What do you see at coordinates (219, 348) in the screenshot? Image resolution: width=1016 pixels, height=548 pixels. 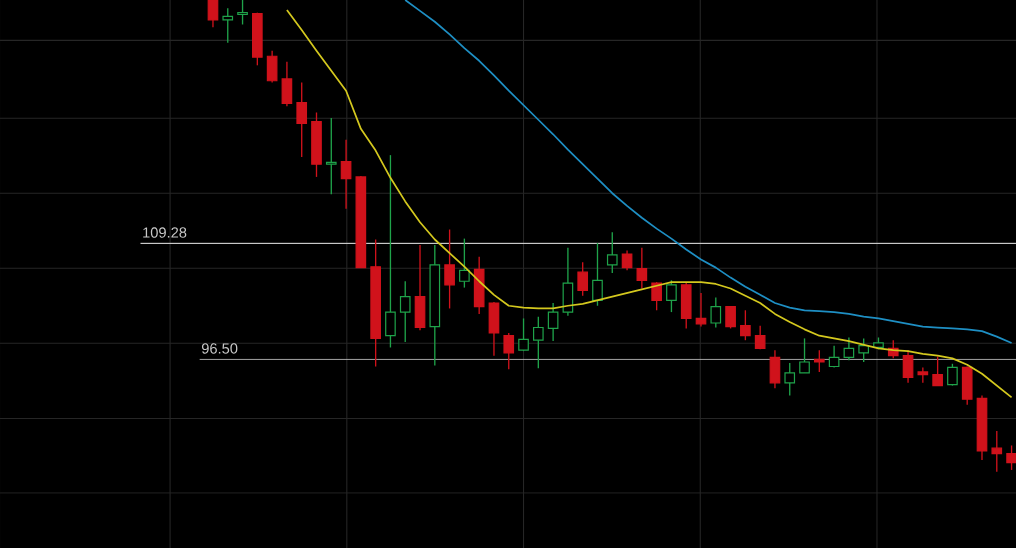 I see `ref-line-label: 96.50` at bounding box center [219, 348].